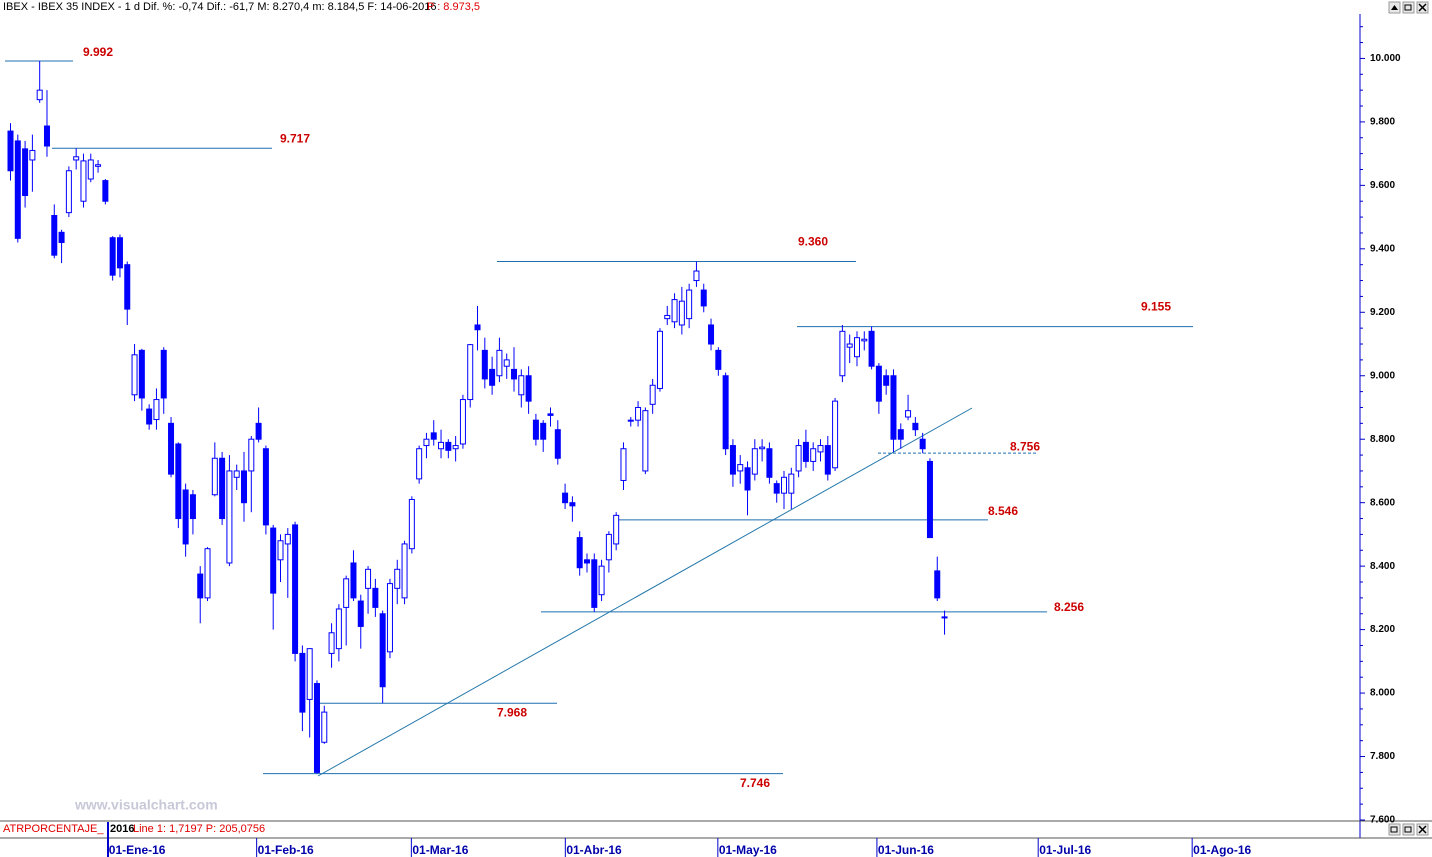 This screenshot has width=1432, height=857. Describe the element at coordinates (122, 829) in the screenshot. I see `indicator-year: 2016` at that location.